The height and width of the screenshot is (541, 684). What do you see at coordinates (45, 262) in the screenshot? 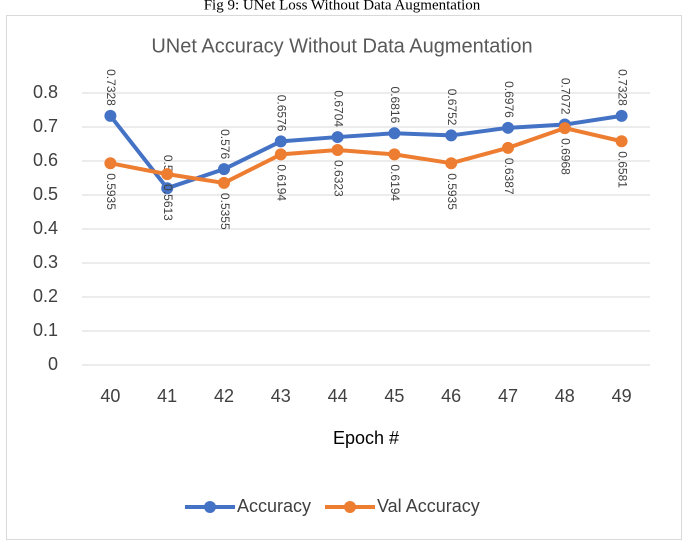
I see `y-tick-label: 0.3` at bounding box center [45, 262].